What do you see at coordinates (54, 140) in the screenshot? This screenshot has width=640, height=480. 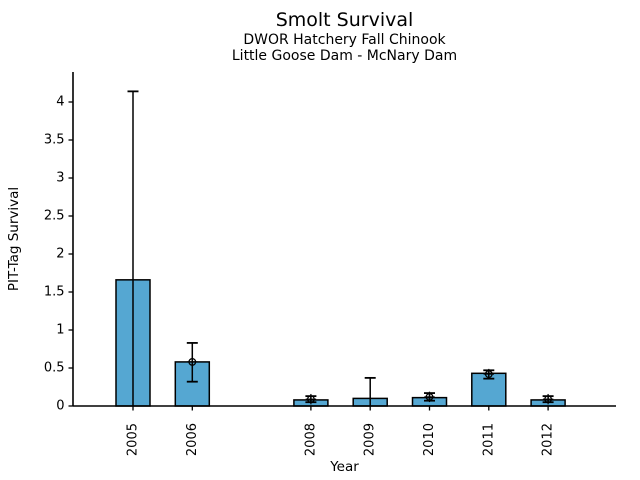 I see `y-tick-label-3.5: 3.5` at bounding box center [54, 140].